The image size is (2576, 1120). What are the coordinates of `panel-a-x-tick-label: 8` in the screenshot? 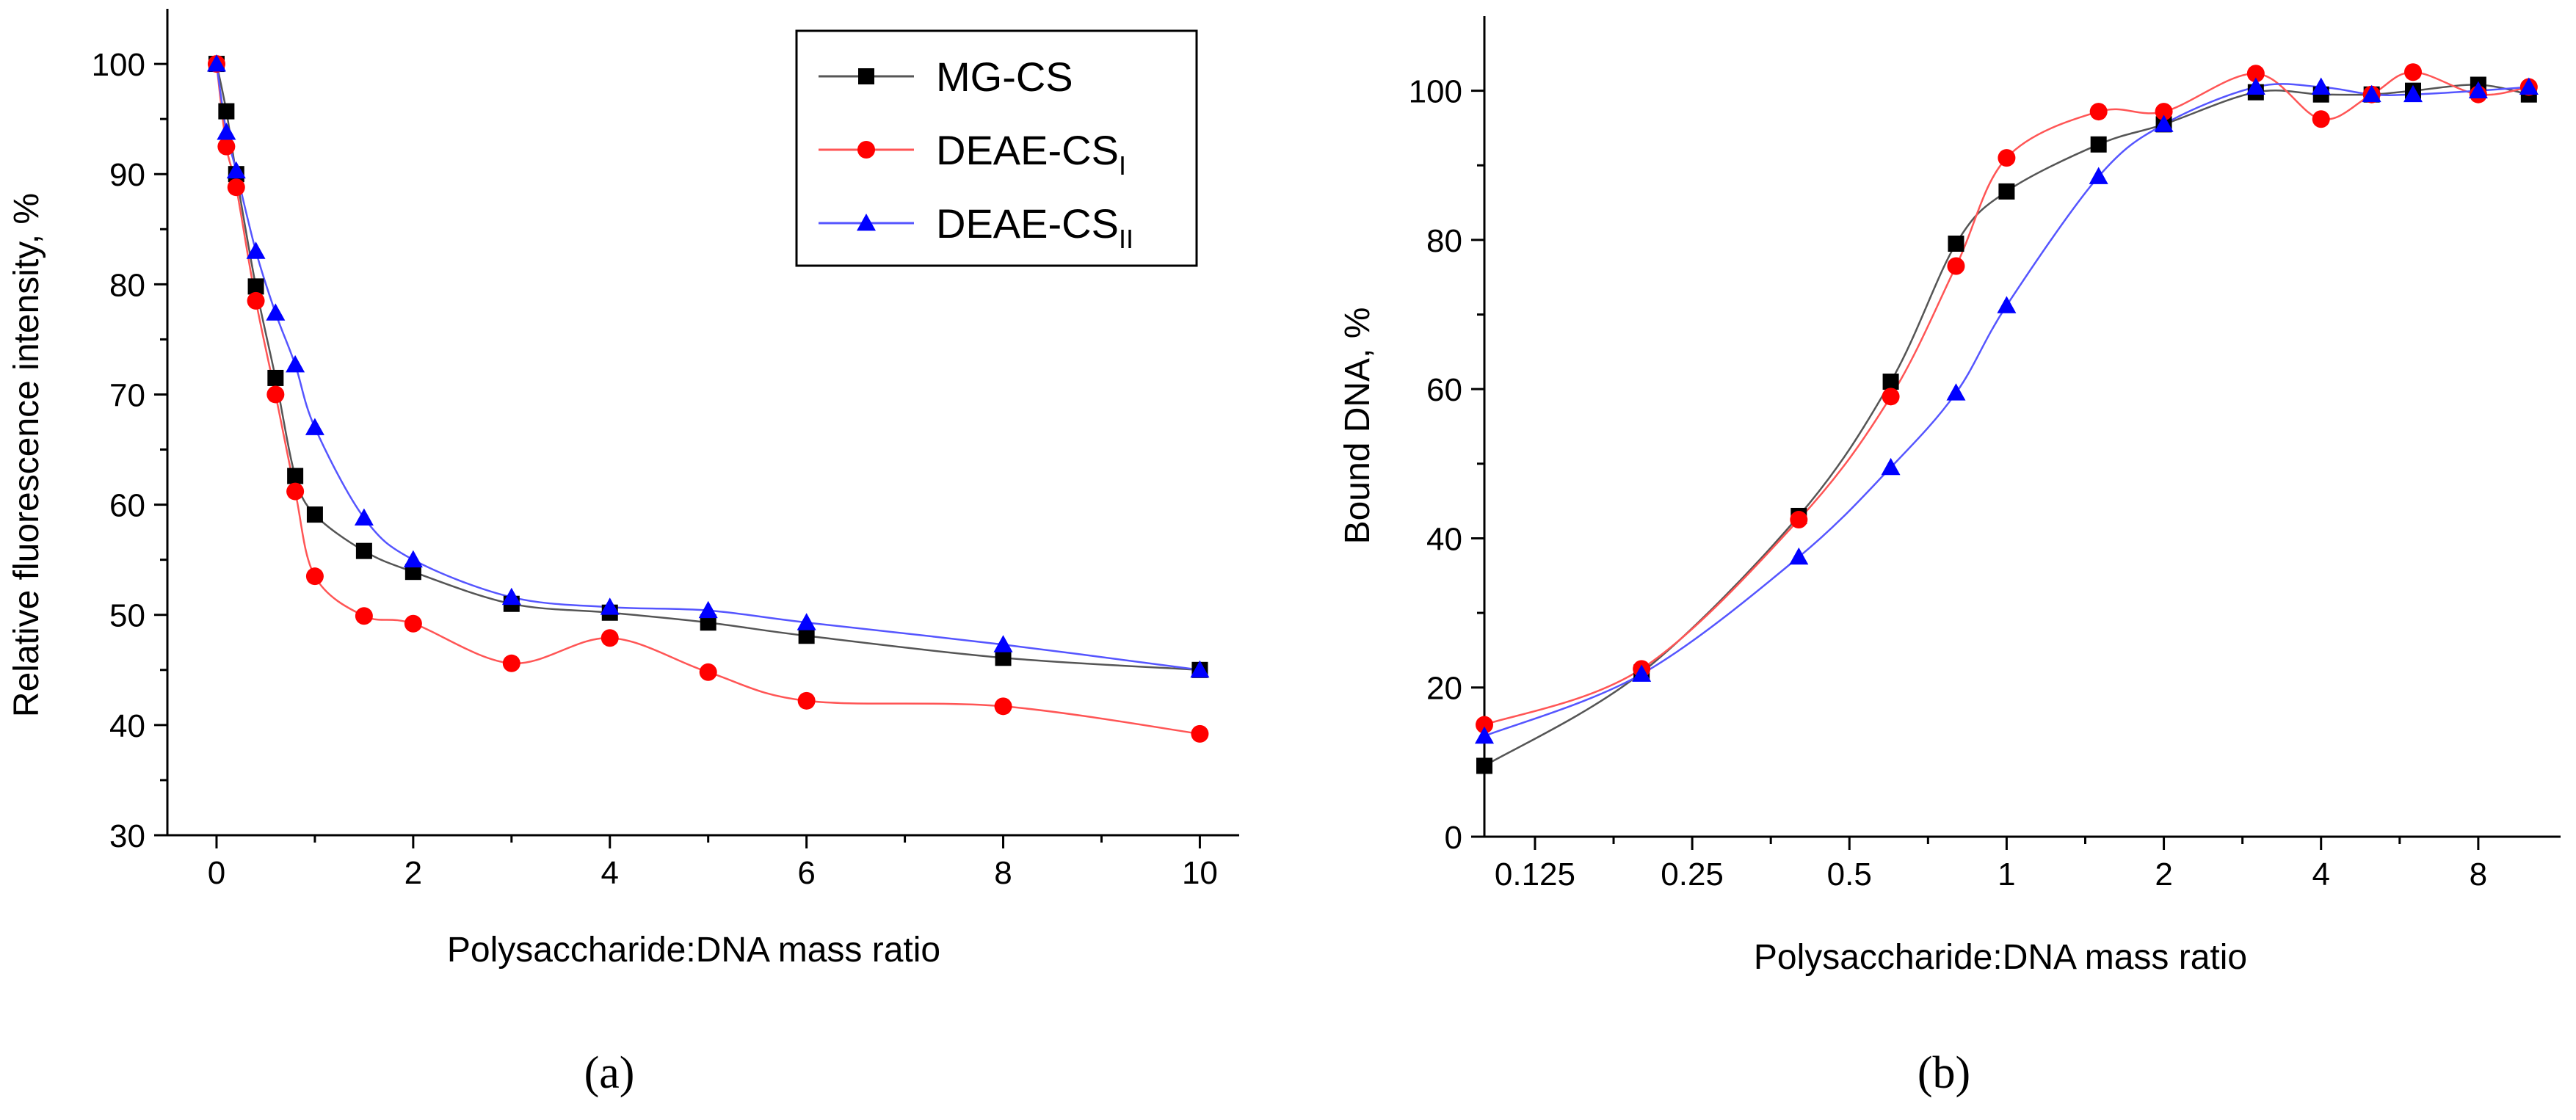 It's located at (1003, 873).